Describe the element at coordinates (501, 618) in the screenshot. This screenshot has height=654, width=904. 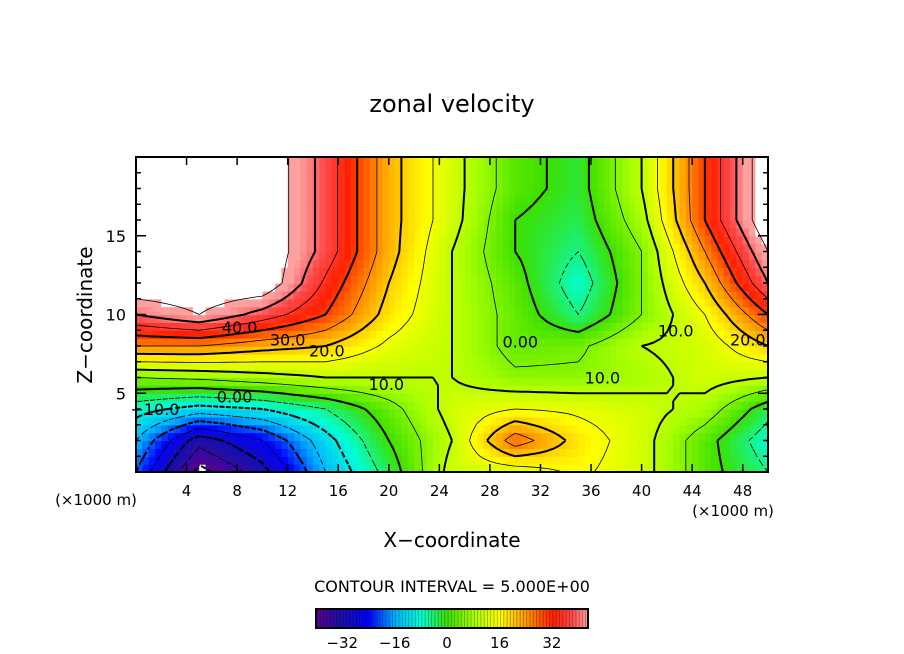
I see `colorbar-swatch` at that location.